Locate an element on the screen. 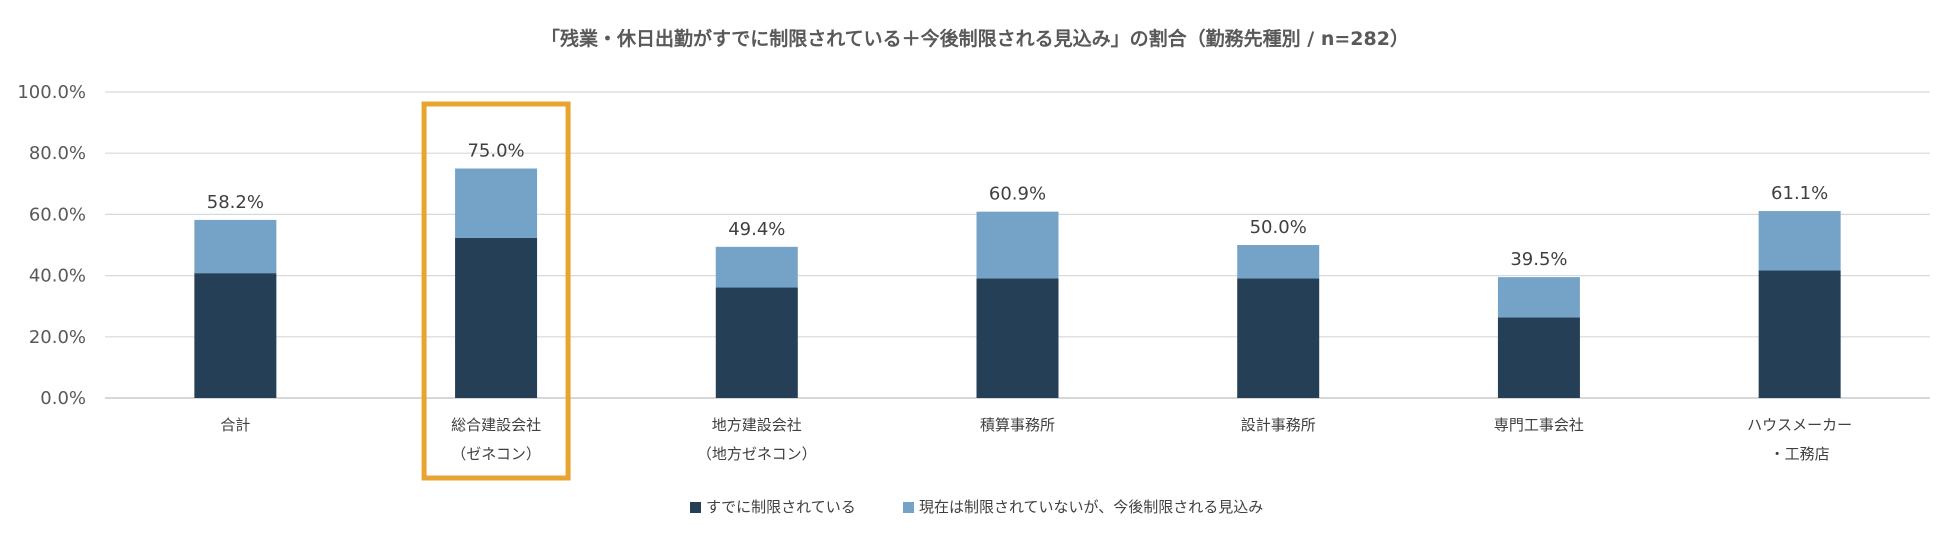 This screenshot has height=540, width=1950. x-tick-label: ・工務店 is located at coordinates (1800, 454).